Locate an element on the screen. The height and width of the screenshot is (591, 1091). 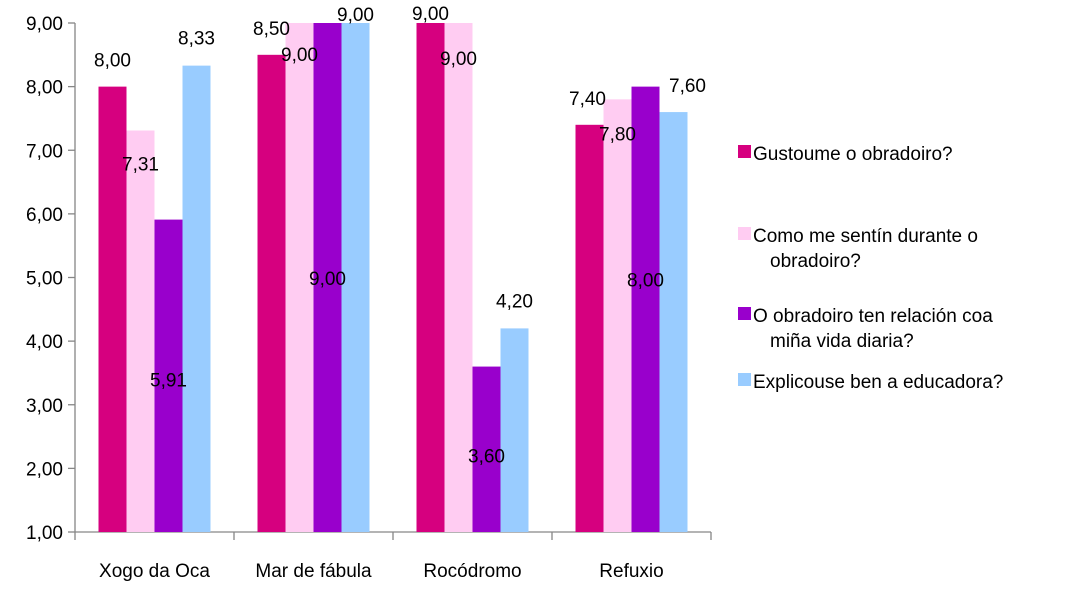
data-label: 4,20 is located at coordinates (514, 301).